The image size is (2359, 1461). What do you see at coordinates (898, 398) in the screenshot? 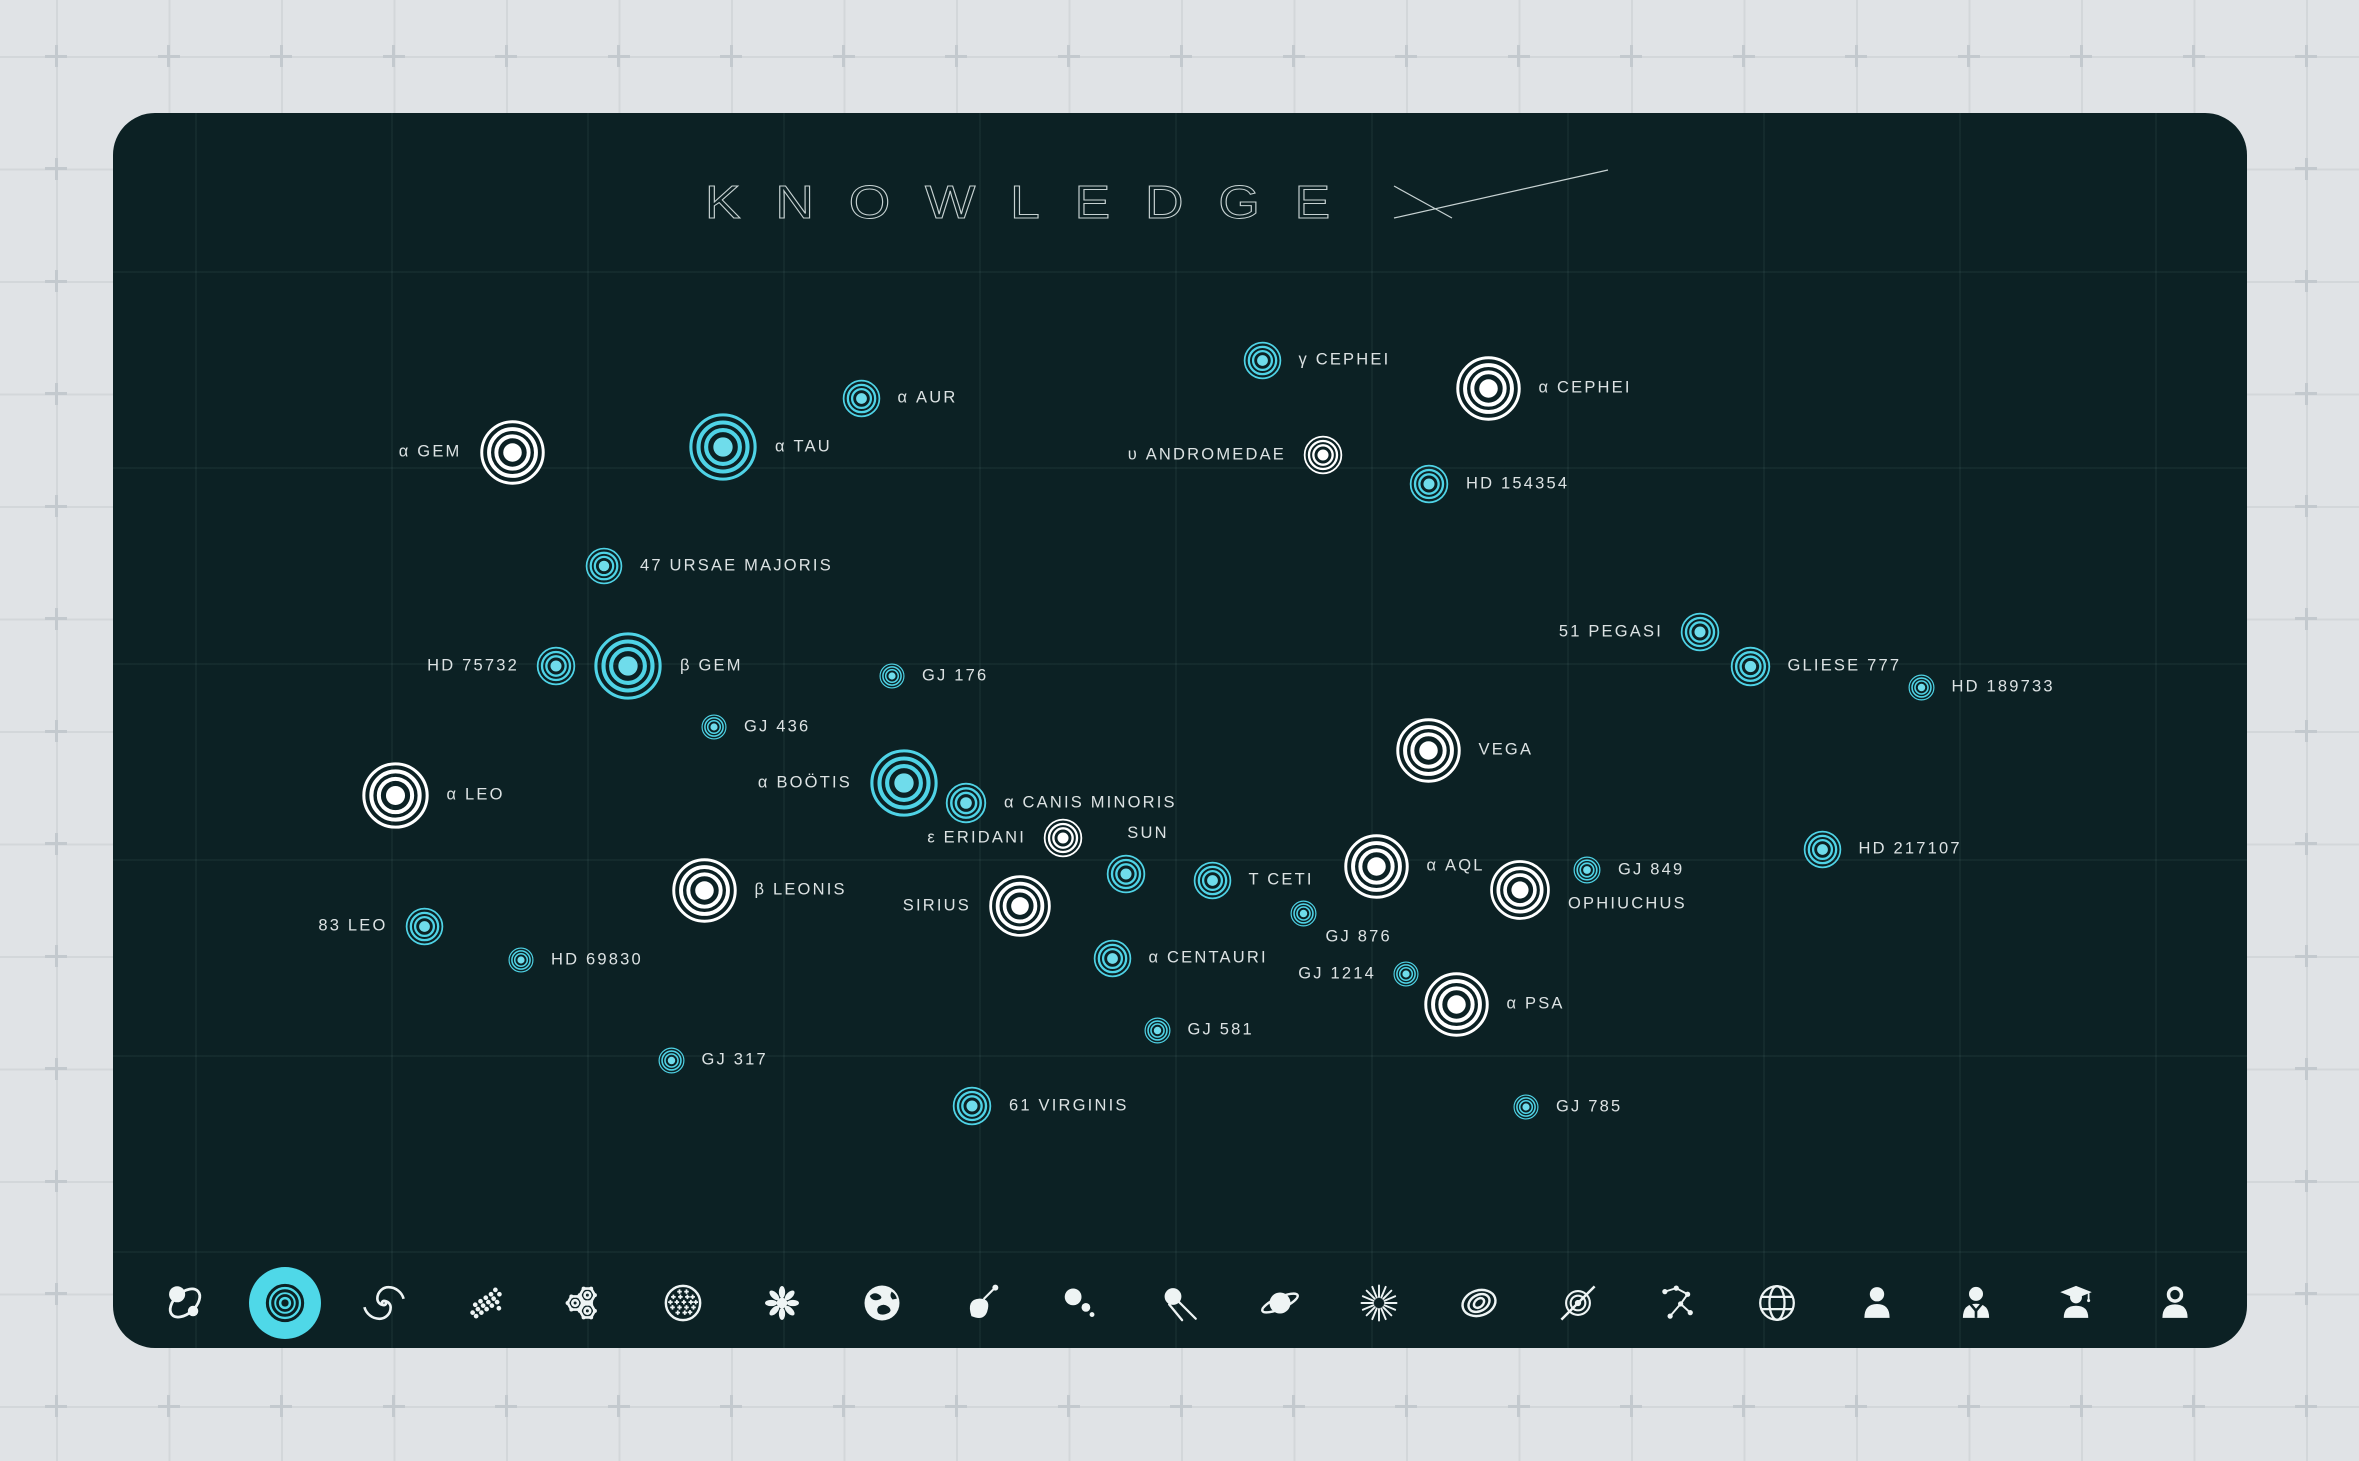
I see `star-node: α AUR` at bounding box center [898, 398].